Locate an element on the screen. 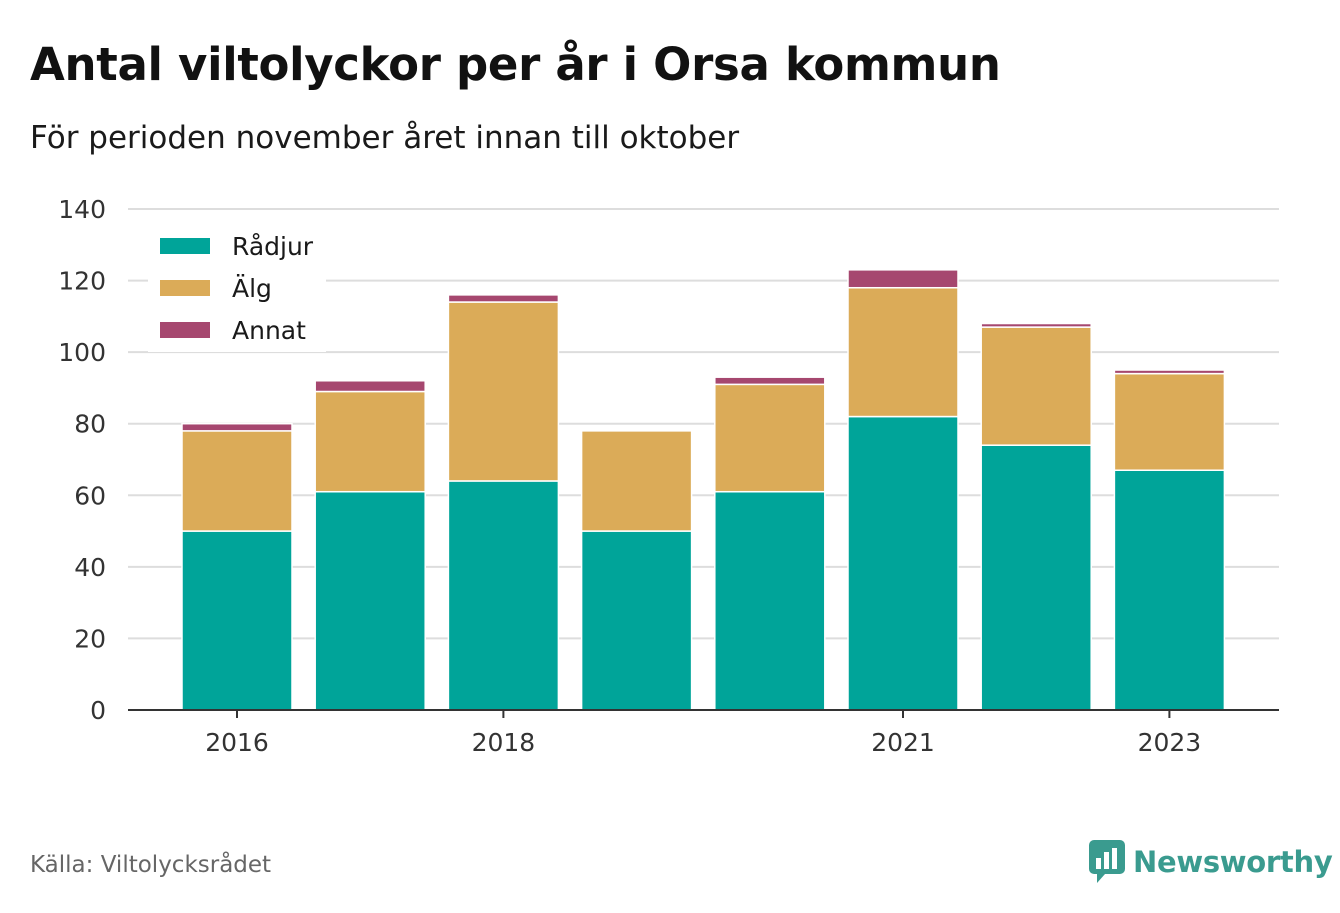  source-note: Källa: Viltolycksrådet is located at coordinates (151, 865).